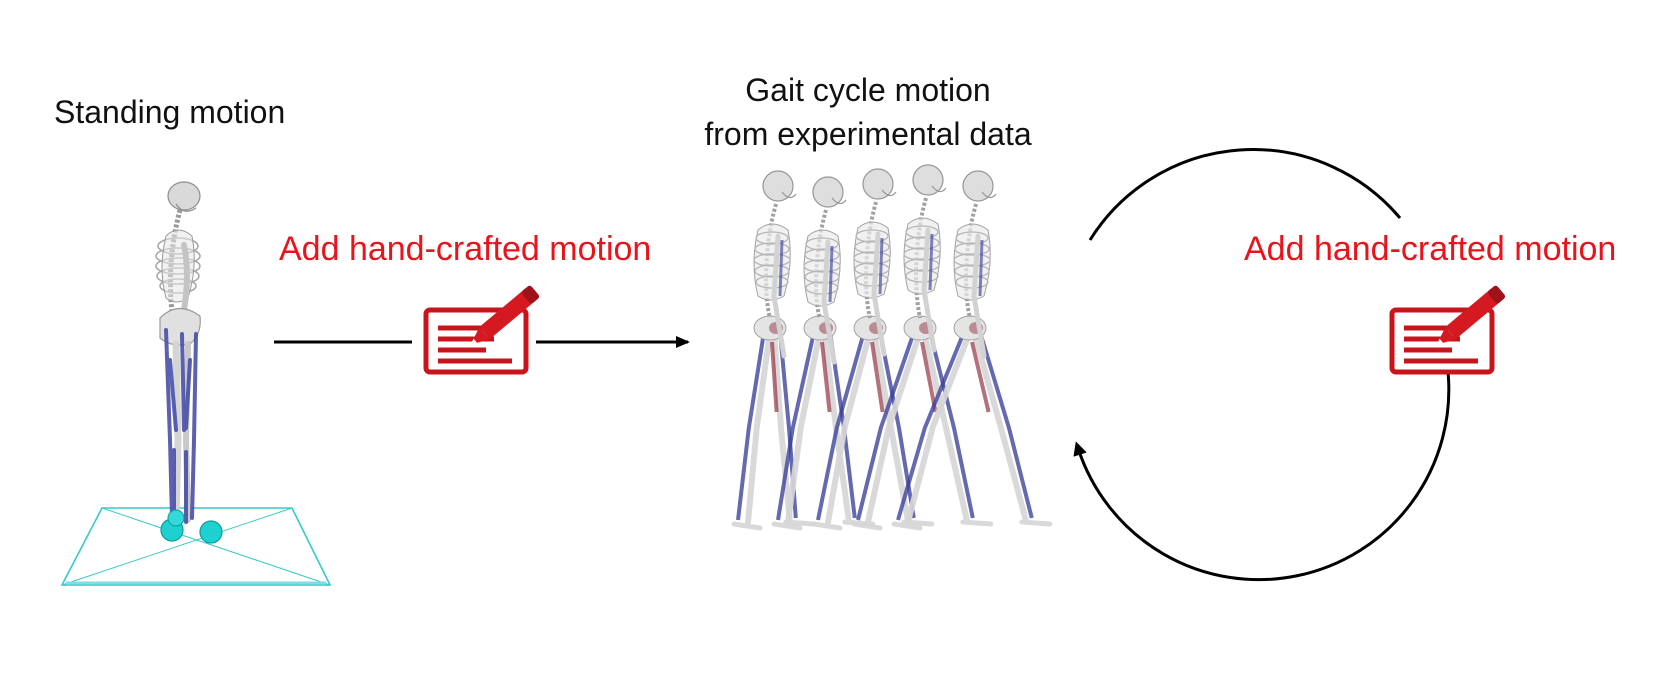  Describe the element at coordinates (868, 134) in the screenshot. I see `gait-cycle-label-line2: from experimental data` at that location.